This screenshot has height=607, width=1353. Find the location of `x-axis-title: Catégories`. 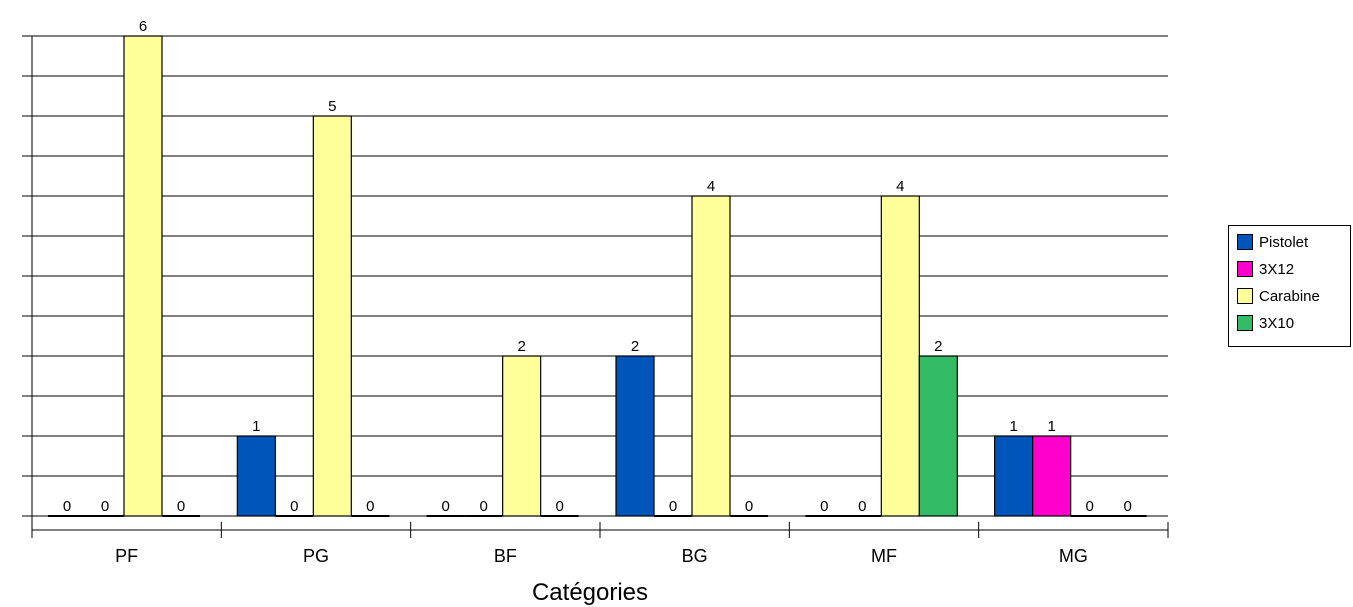

x-axis-title: Catégories is located at coordinates (590, 592).